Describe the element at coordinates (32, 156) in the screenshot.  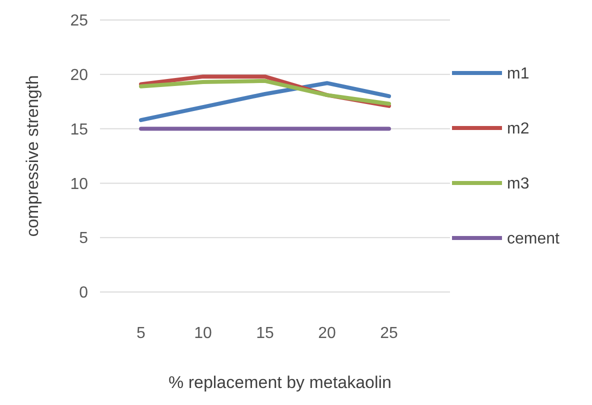
I see `y-axis-title: compressive strength` at that location.